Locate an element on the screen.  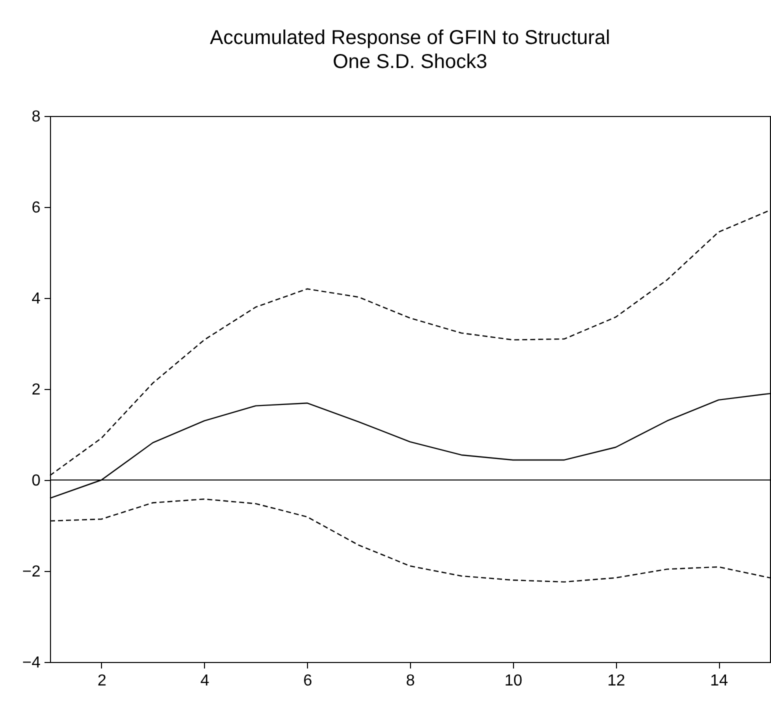
y-tick-label: −4 is located at coordinates (31, 663).